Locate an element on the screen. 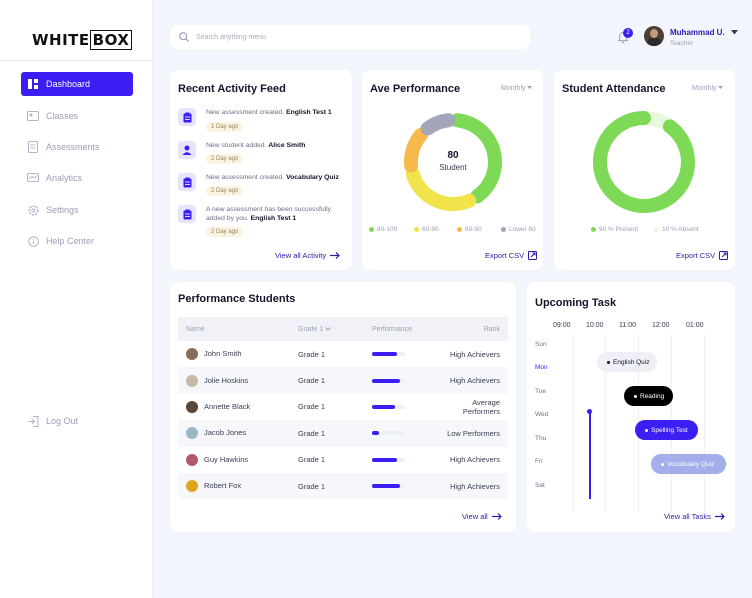  activity-card is located at coordinates (261, 170).